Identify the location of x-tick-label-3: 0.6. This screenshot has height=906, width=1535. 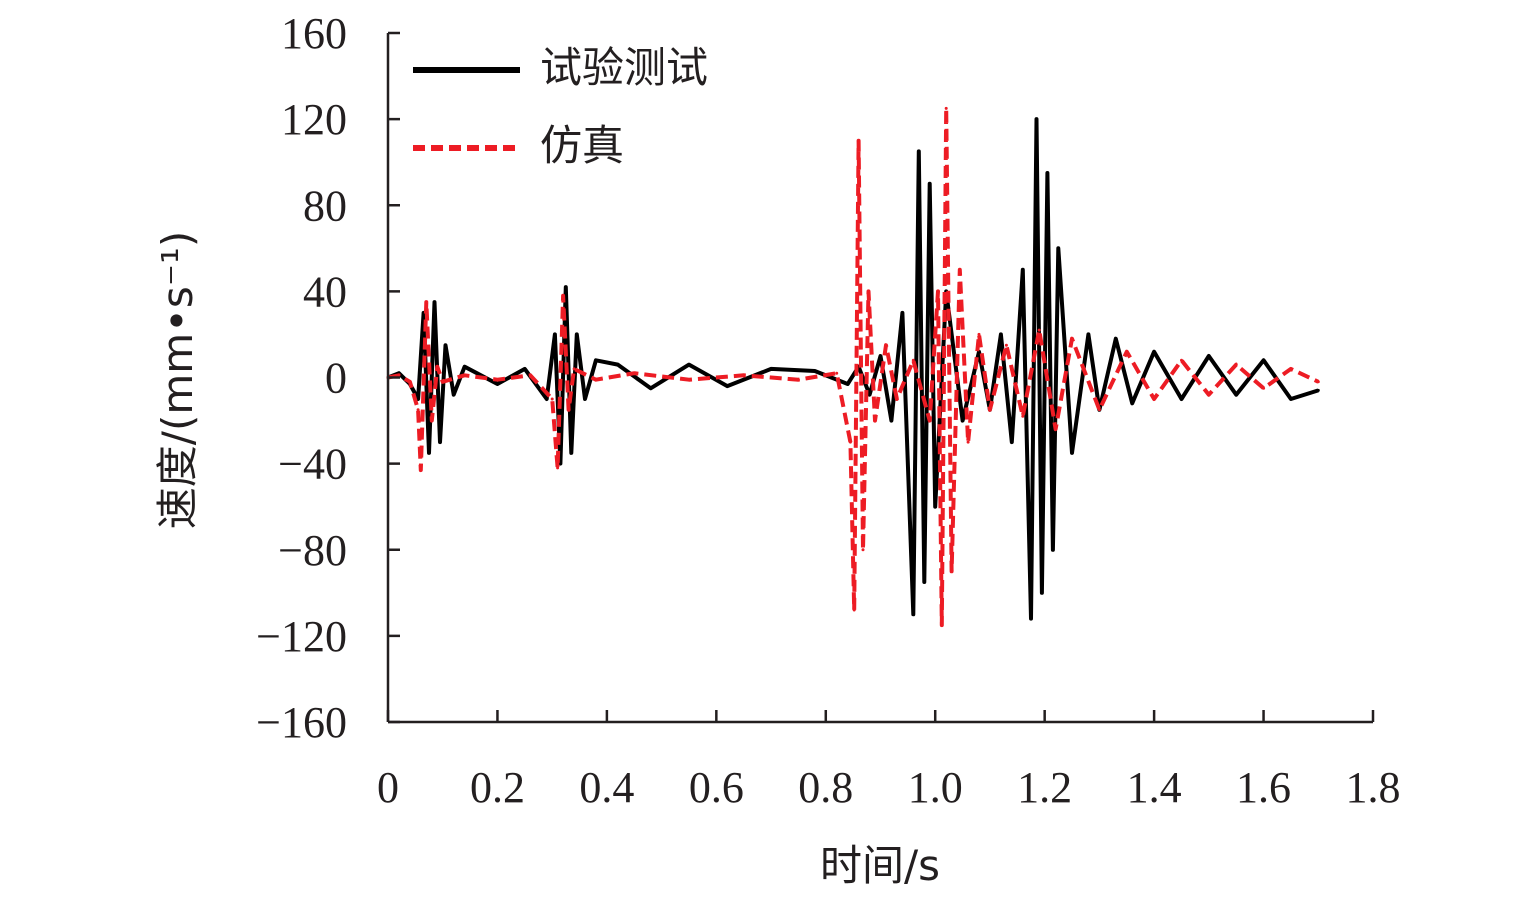
(716, 787).